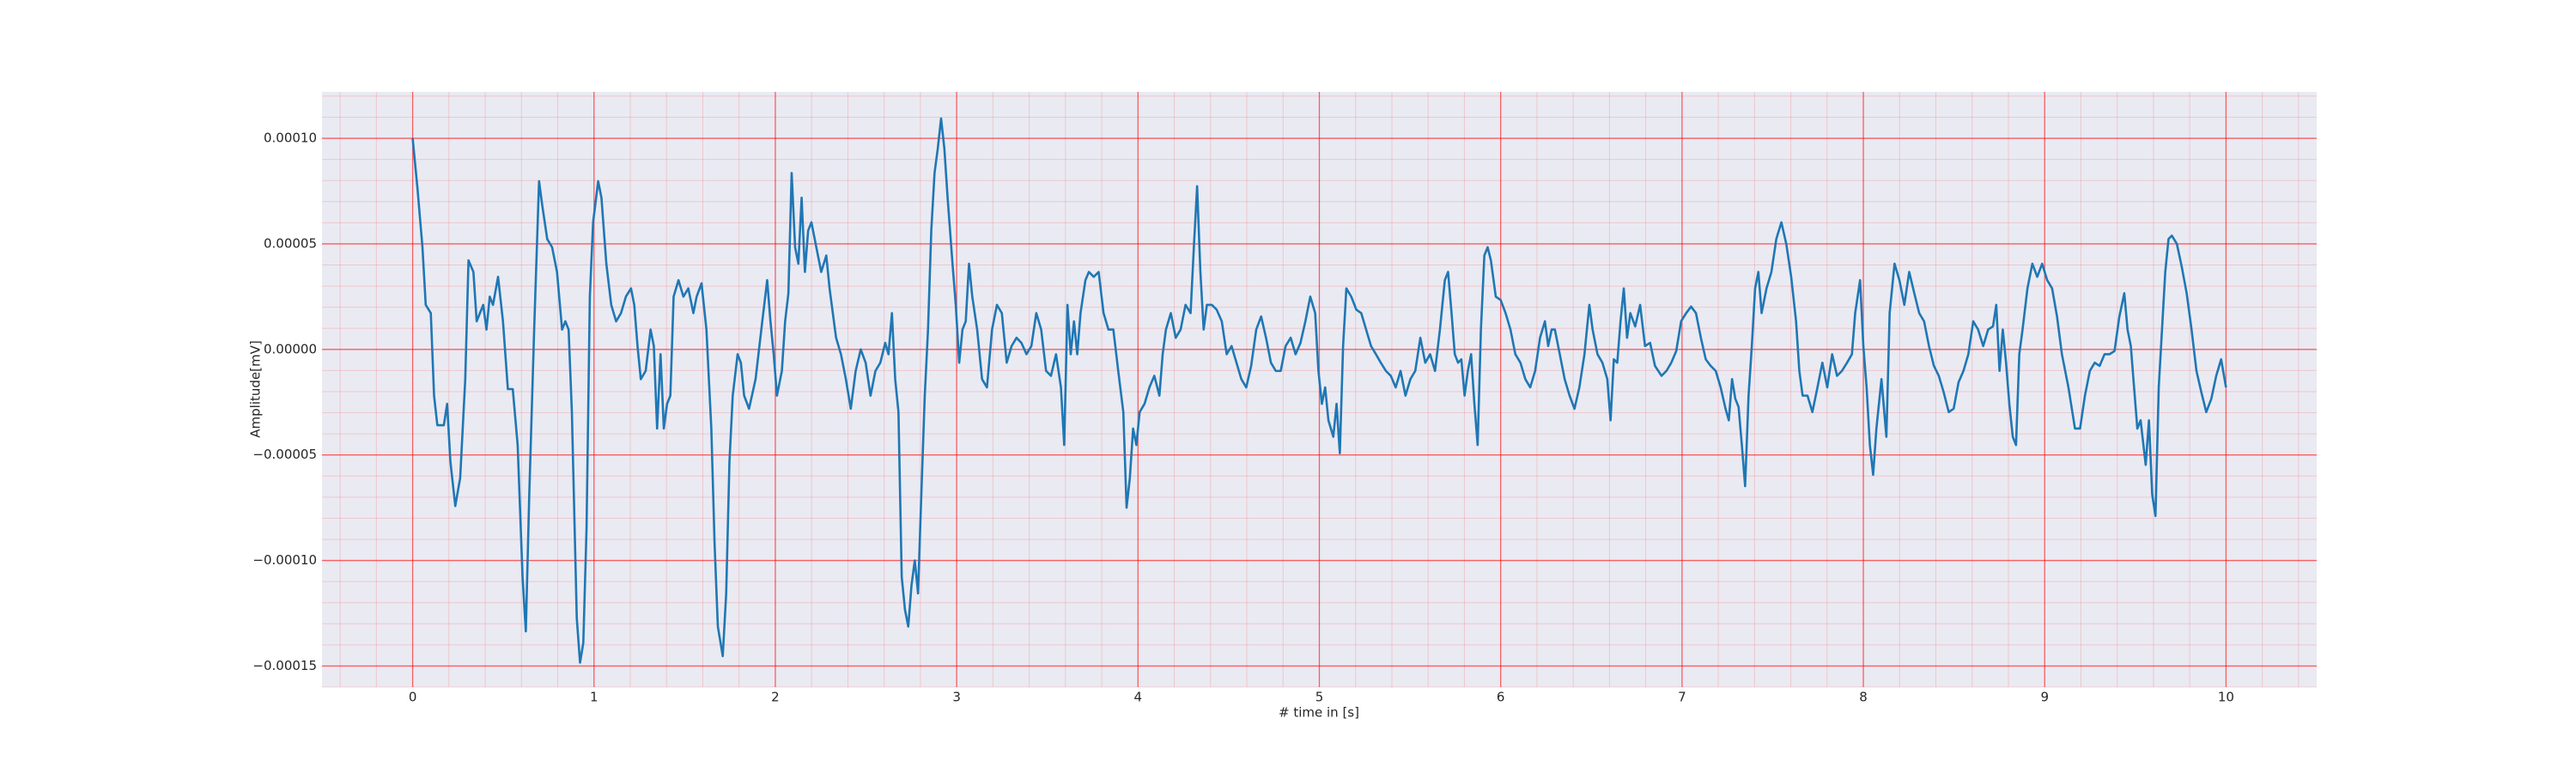  What do you see at coordinates (413, 697) in the screenshot?
I see `x-tick-label: 0` at bounding box center [413, 697].